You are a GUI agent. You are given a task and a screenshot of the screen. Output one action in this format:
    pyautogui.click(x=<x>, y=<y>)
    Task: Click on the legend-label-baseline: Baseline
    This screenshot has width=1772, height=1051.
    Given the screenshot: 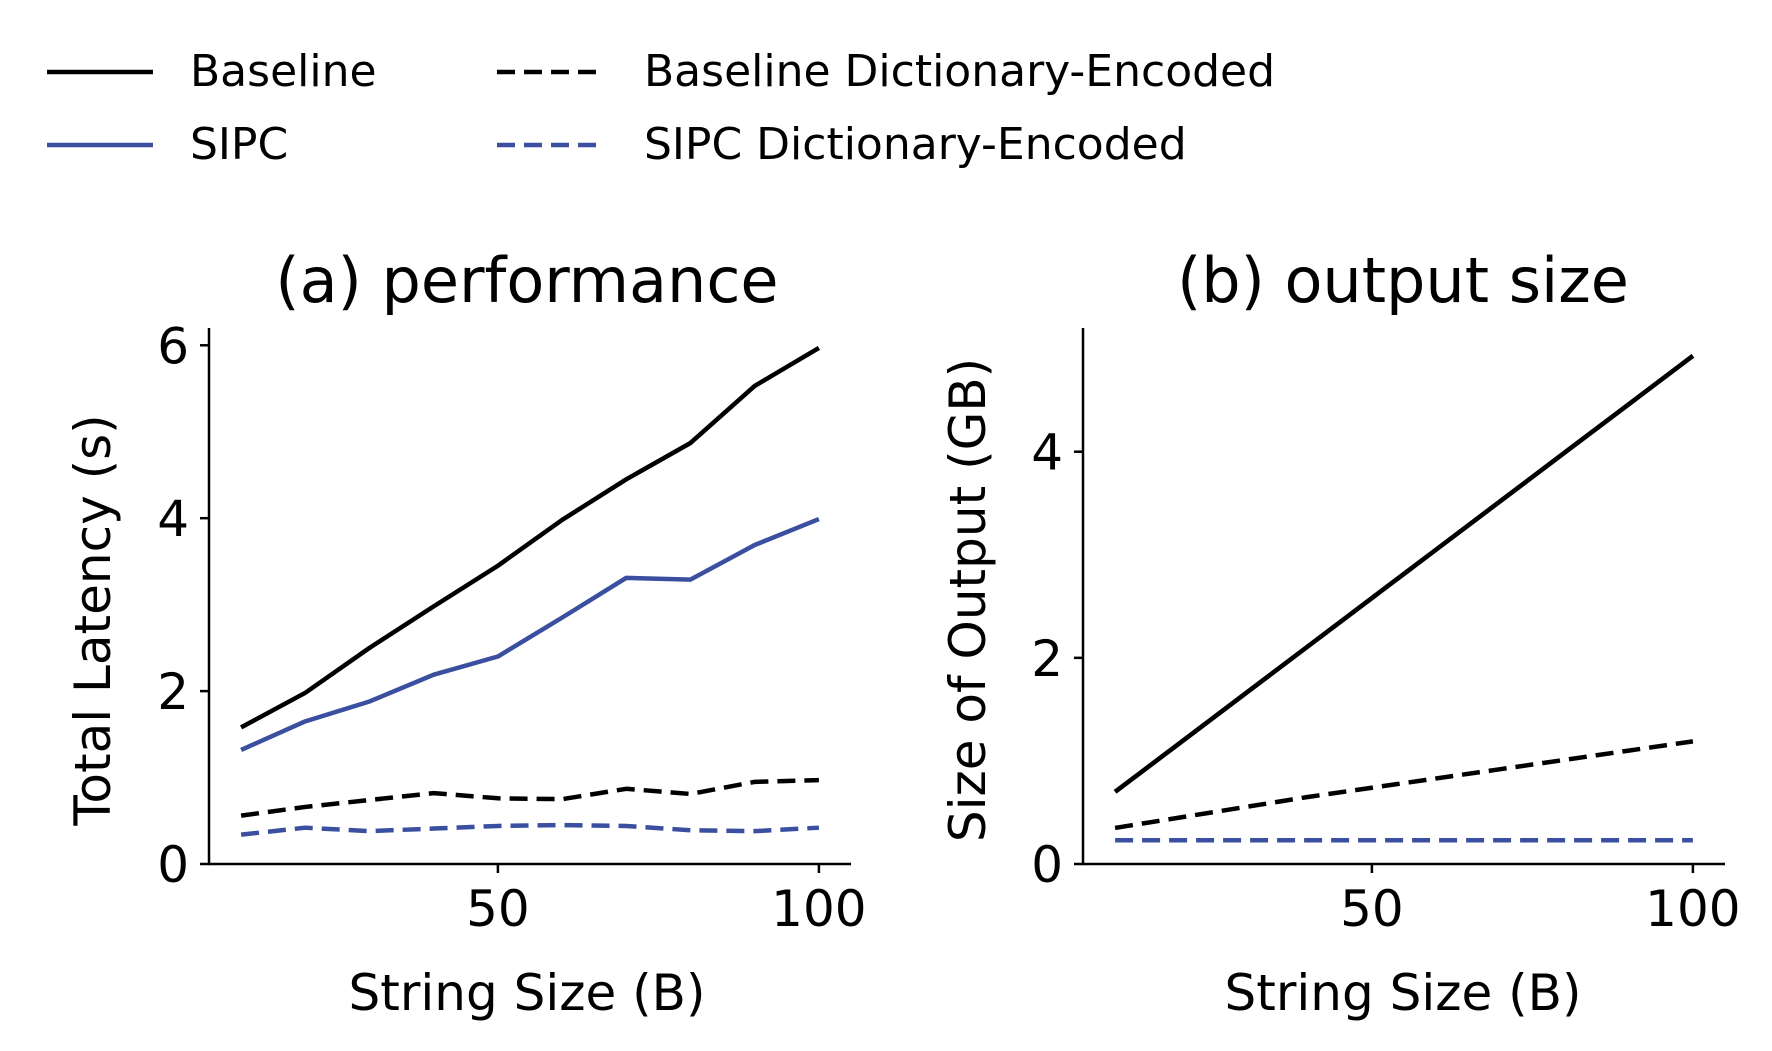 What is the action you would take?
    pyautogui.click(x=283, y=71)
    